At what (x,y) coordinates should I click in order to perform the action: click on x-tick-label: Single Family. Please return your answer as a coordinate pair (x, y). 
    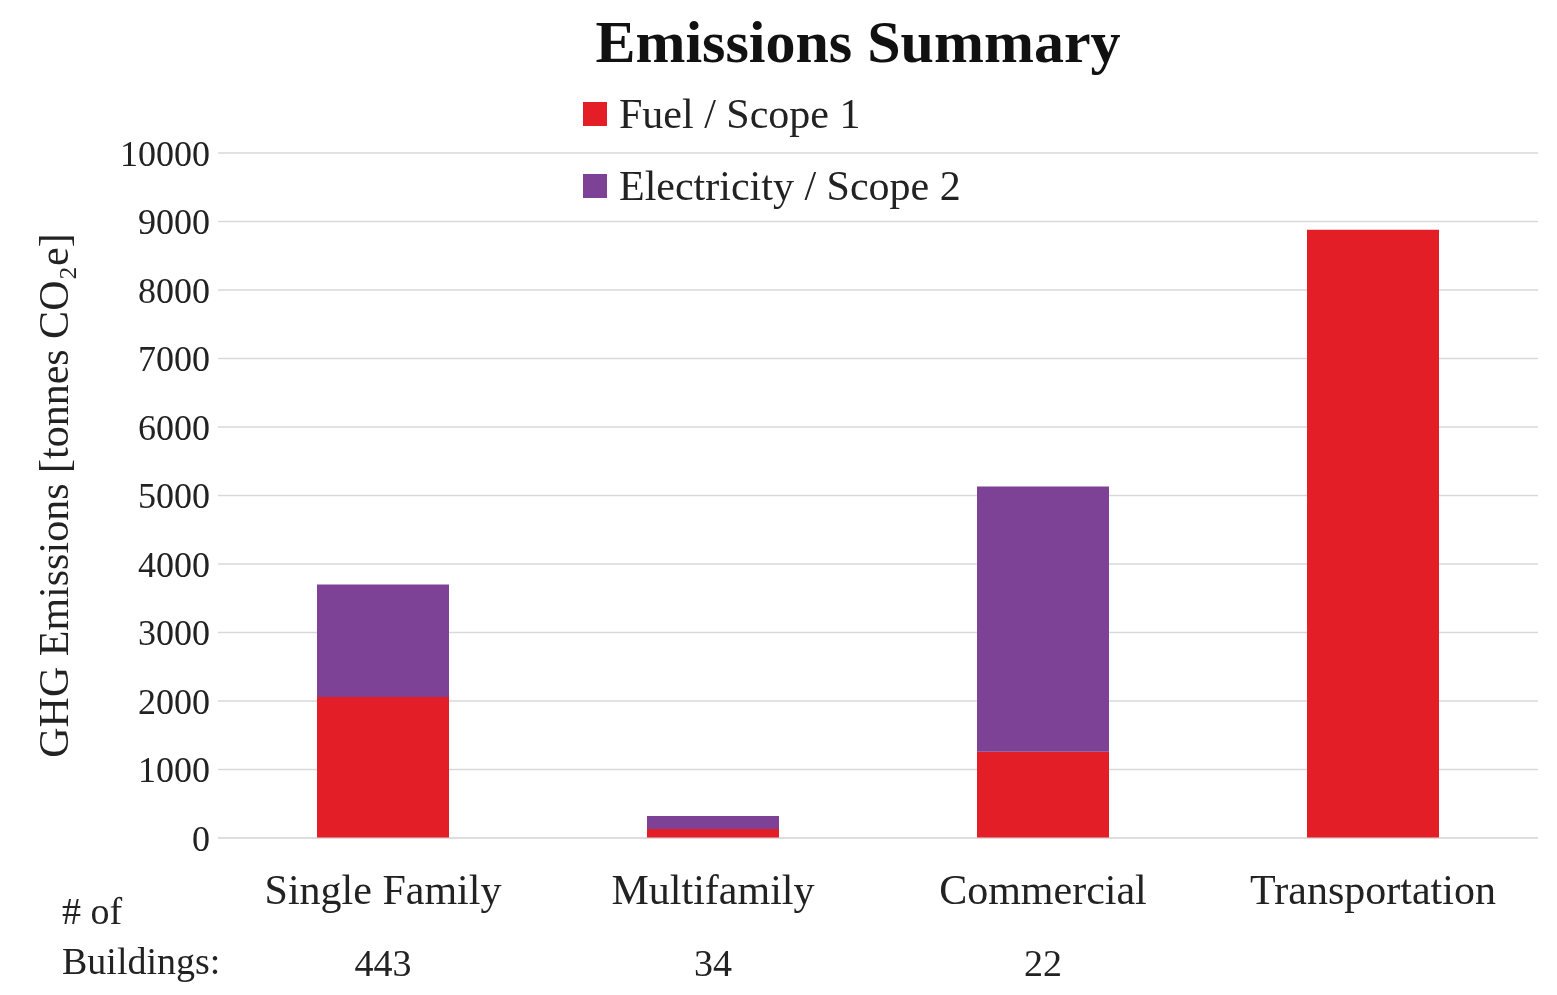
    Looking at the image, I should click on (383, 890).